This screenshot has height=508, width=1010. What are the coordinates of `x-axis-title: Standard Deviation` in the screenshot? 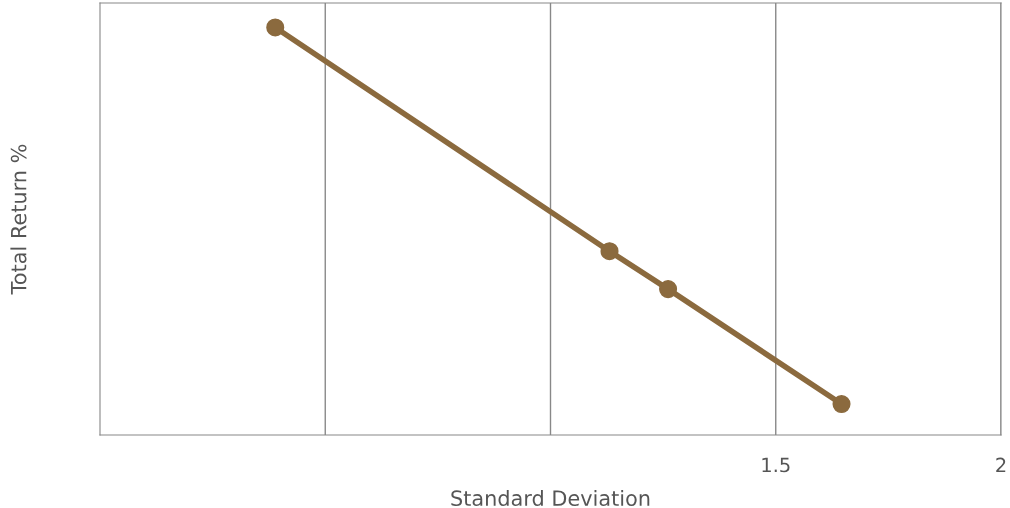 It's located at (550, 498).